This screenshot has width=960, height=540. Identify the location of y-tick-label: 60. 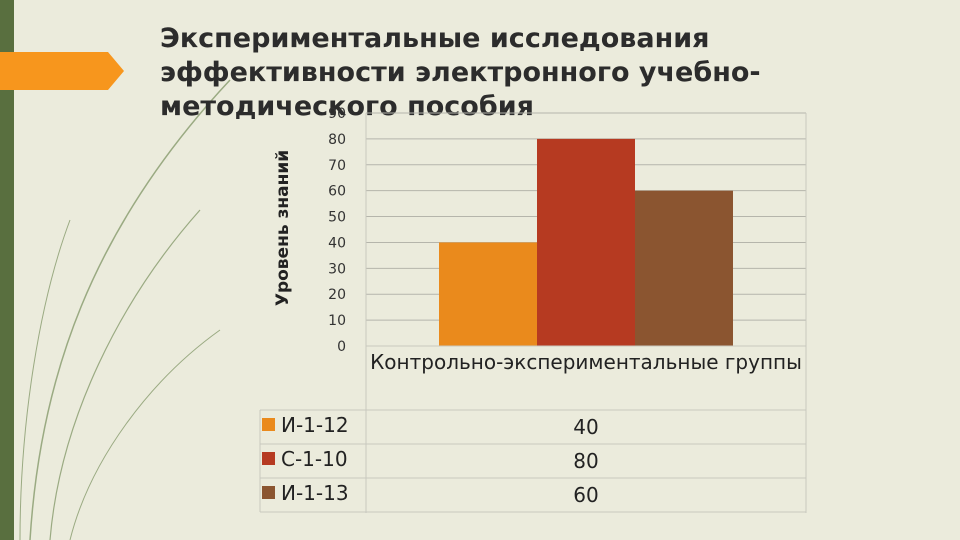
(337, 192).